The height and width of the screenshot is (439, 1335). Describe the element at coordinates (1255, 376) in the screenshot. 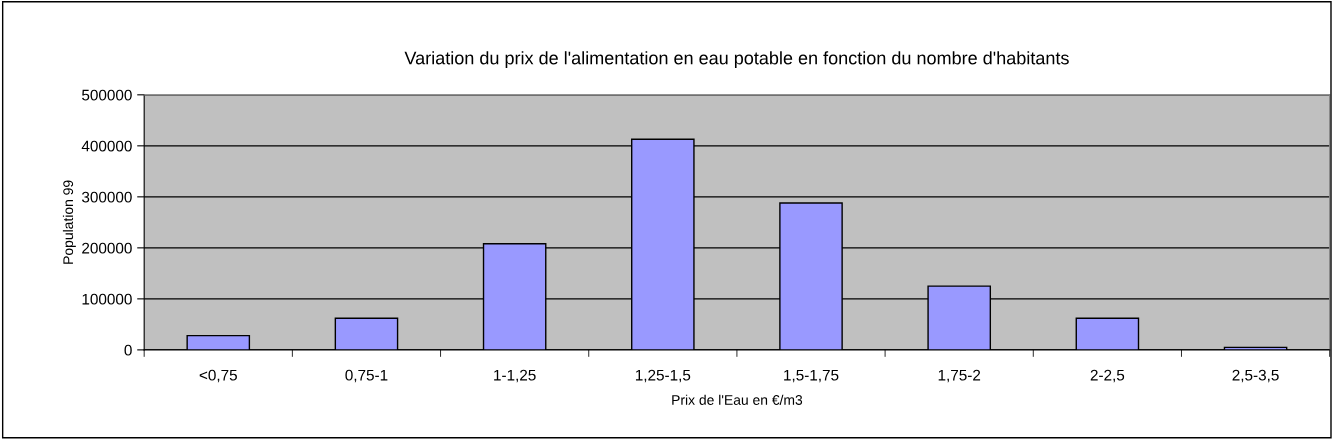

I see `x-tick-label: 2,5-3,5` at that location.